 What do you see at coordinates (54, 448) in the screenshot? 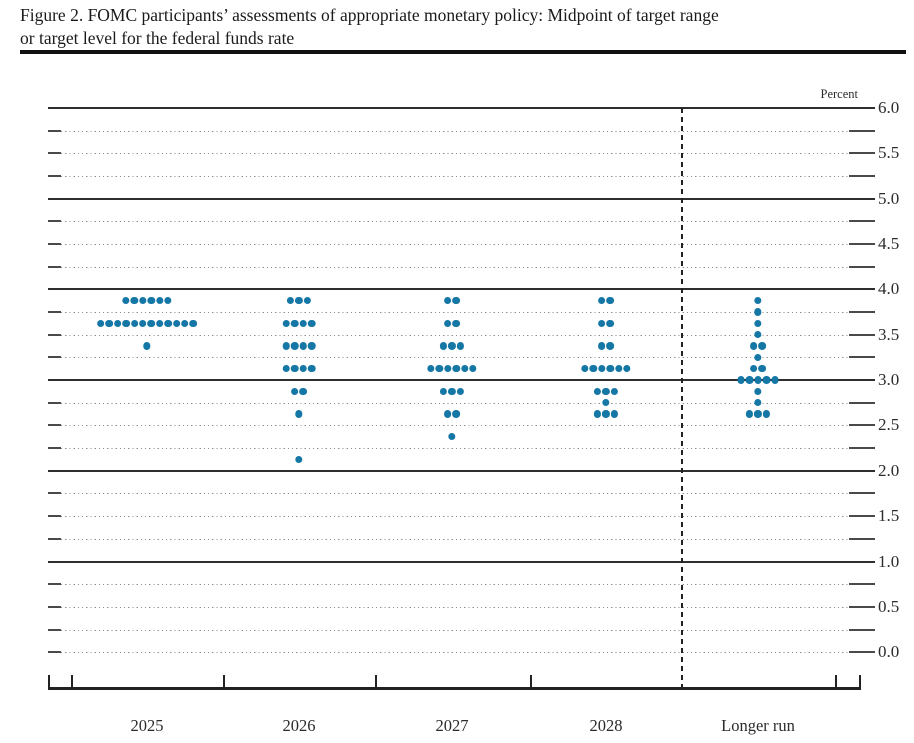
I see `y-tick-left-2.25` at bounding box center [54, 448].